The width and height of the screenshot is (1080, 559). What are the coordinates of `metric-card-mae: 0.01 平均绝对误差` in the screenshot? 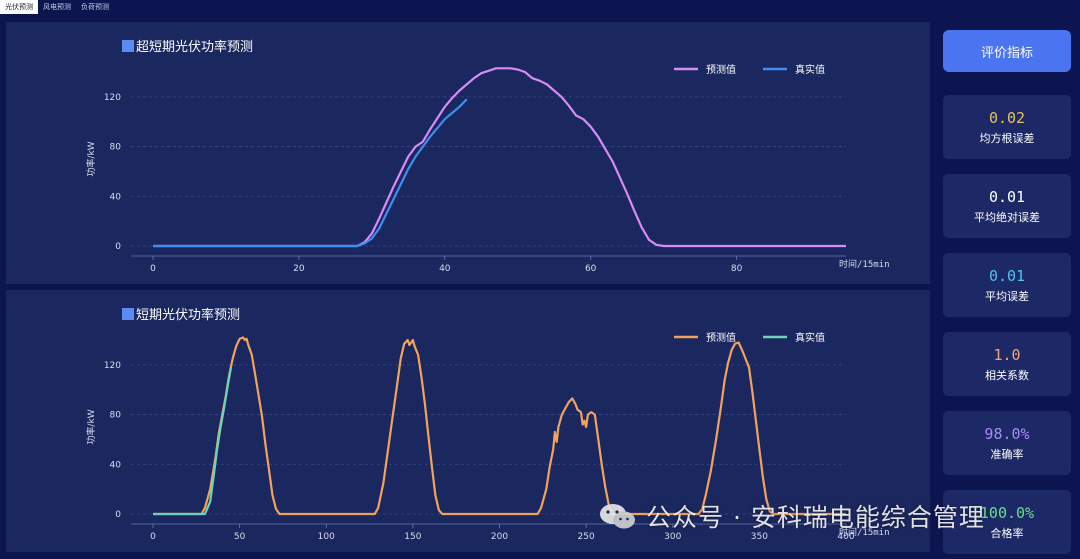 It's located at (1007, 206).